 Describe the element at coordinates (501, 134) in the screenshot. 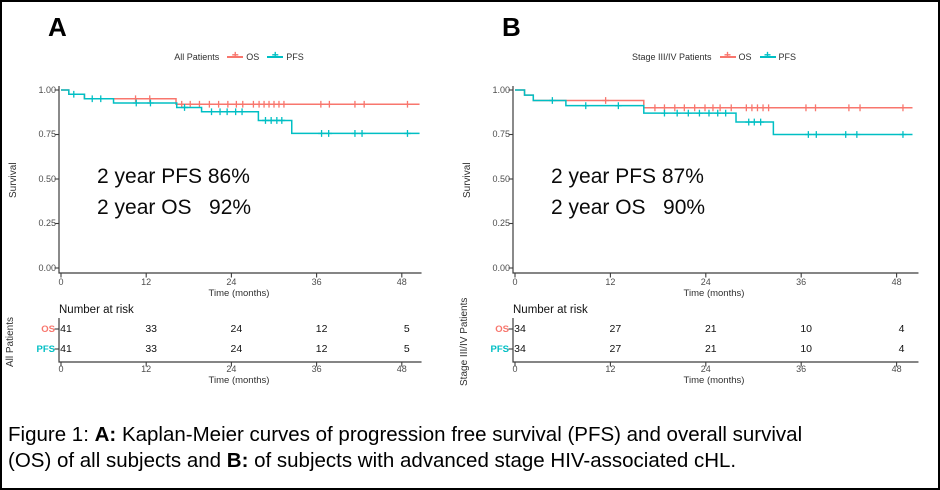

I see `y-tick-label: 0.75` at that location.